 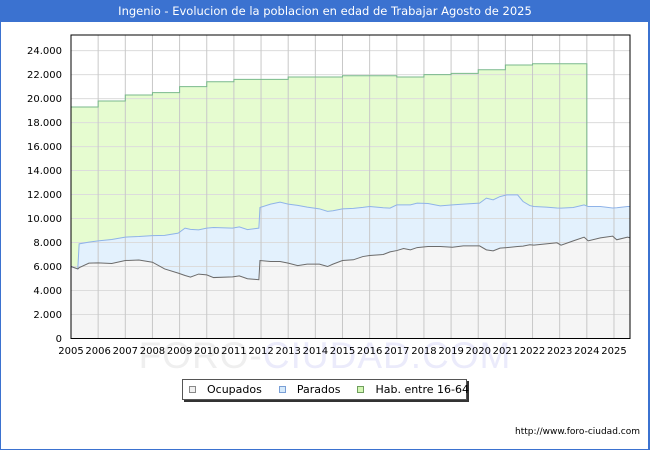 What do you see at coordinates (450, 351) in the screenshot?
I see `x-tick-label: 2019` at bounding box center [450, 351].